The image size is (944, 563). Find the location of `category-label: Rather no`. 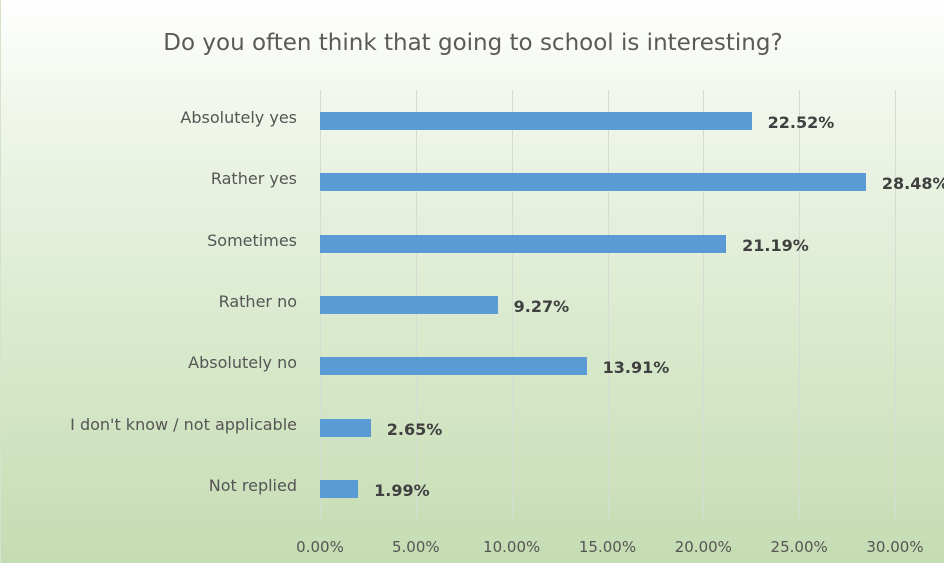

category-label: Rather no is located at coordinates (257, 301).